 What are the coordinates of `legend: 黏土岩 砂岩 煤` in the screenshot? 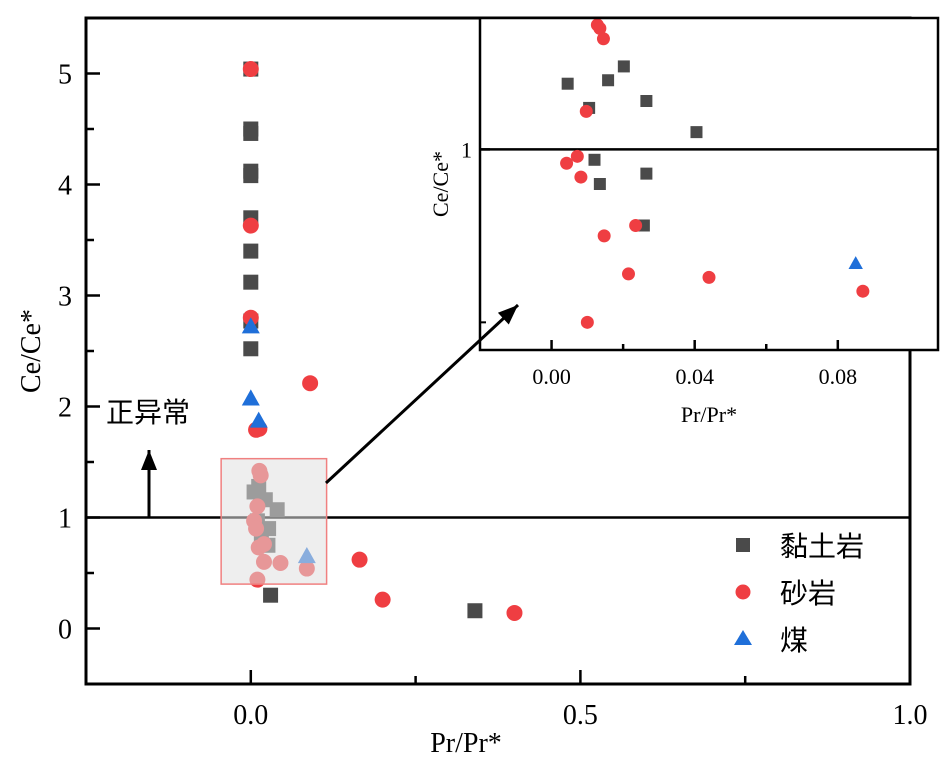 It's located at (799, 593).